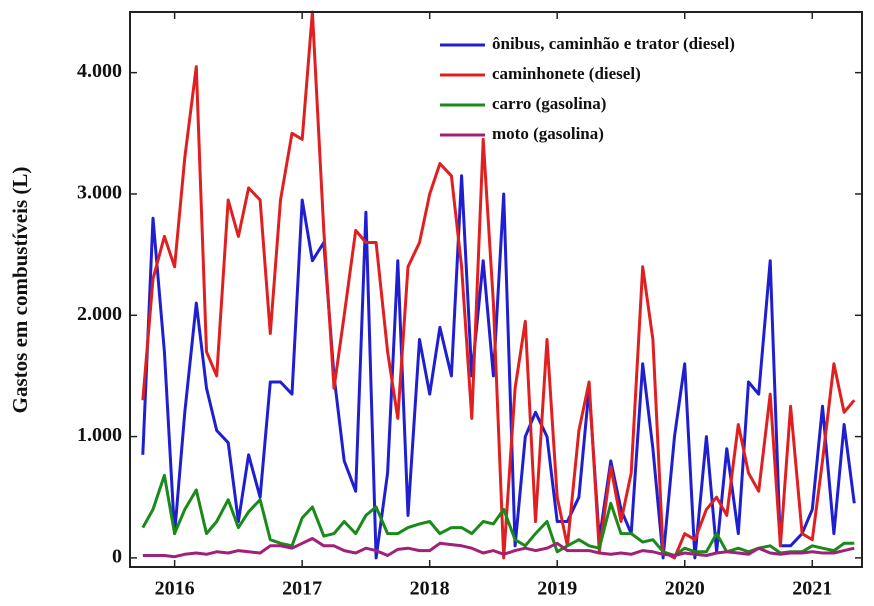 The height and width of the screenshot is (606, 874). I want to click on legend-label: caminhonete (diesel), so click(566, 73).